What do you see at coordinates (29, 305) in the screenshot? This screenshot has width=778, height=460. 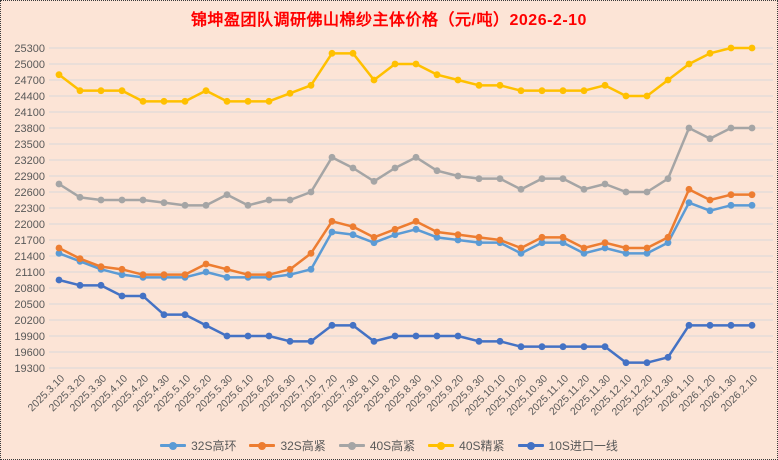 I see `svg-text: 20500` at bounding box center [29, 305].